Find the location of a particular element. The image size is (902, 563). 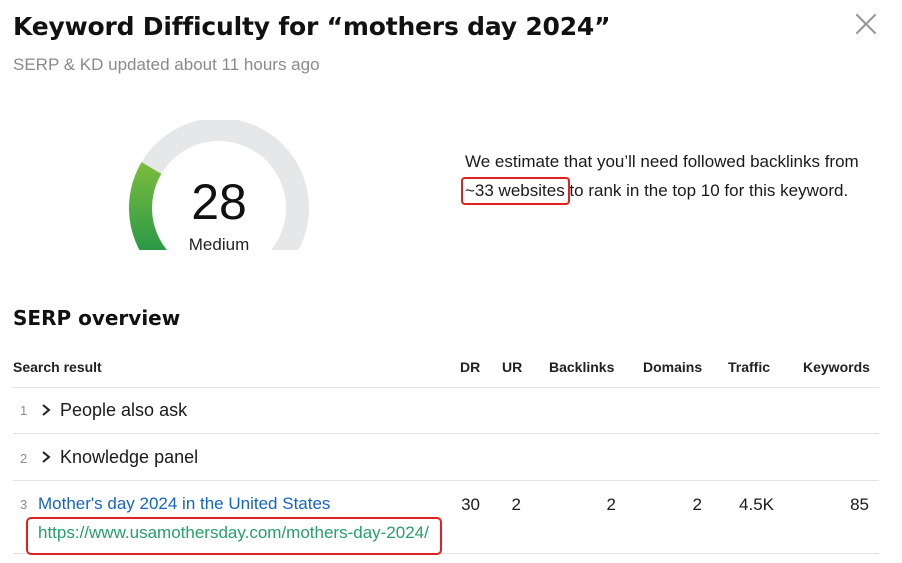

websites-highlight: ~33 websites is located at coordinates (515, 191).